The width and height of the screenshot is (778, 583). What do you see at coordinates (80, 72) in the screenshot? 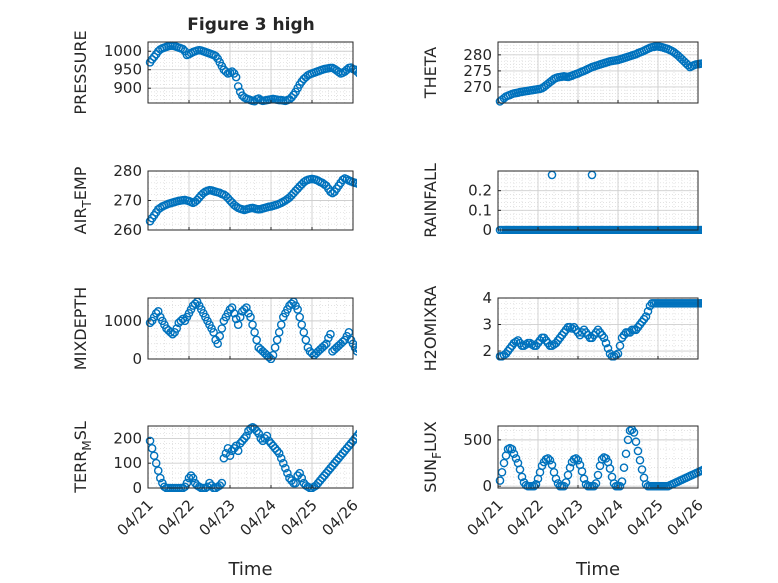
I see `y-axis-label: PRESSURE` at bounding box center [80, 72].